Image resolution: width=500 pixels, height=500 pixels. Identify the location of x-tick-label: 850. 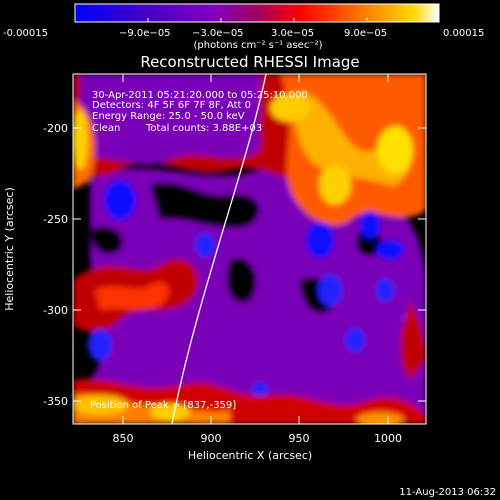
(123, 438).